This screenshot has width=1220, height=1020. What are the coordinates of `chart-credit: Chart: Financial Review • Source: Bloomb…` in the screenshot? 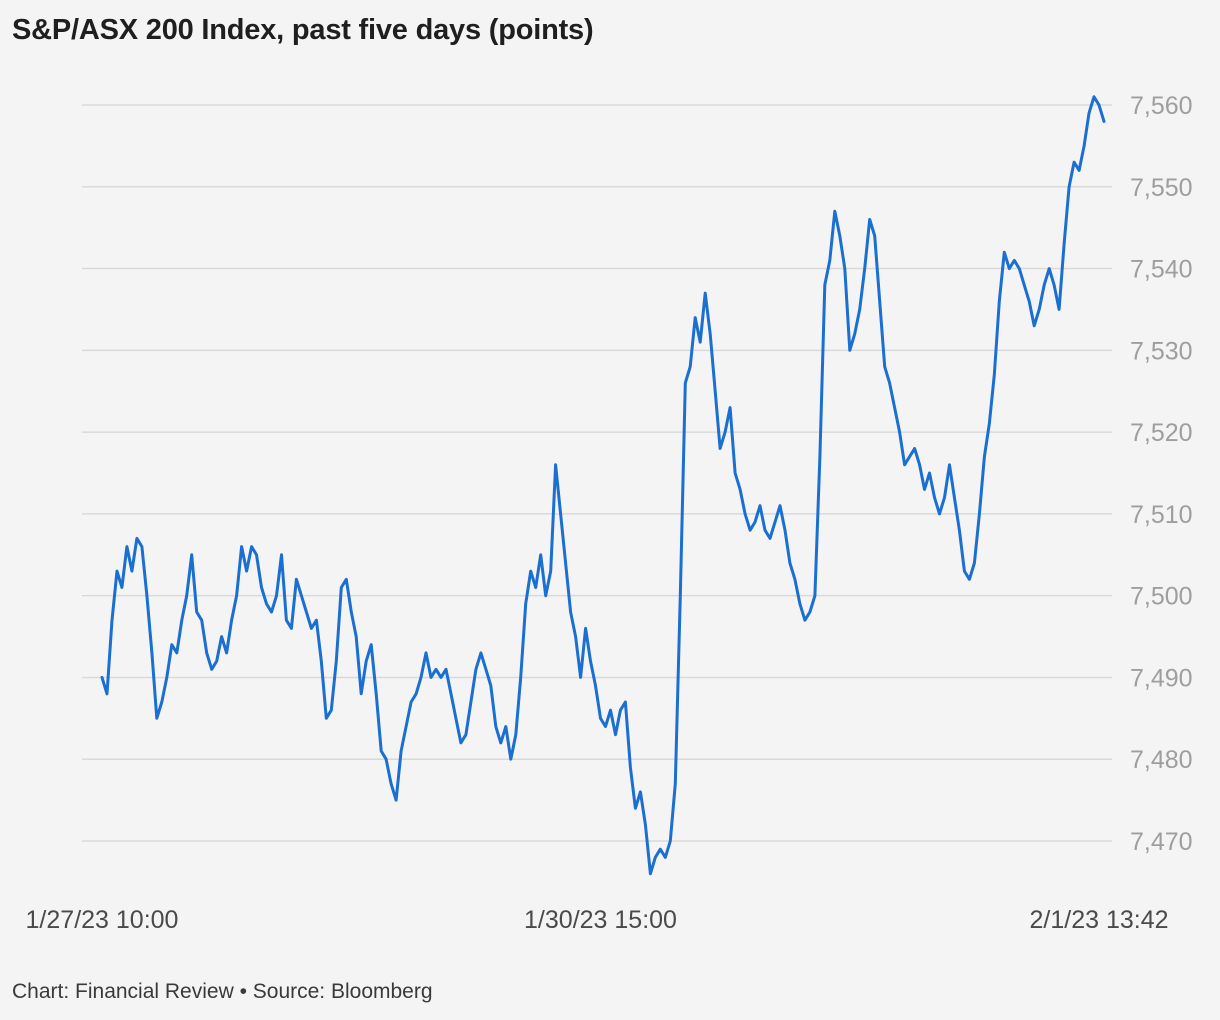 It's located at (222, 991).